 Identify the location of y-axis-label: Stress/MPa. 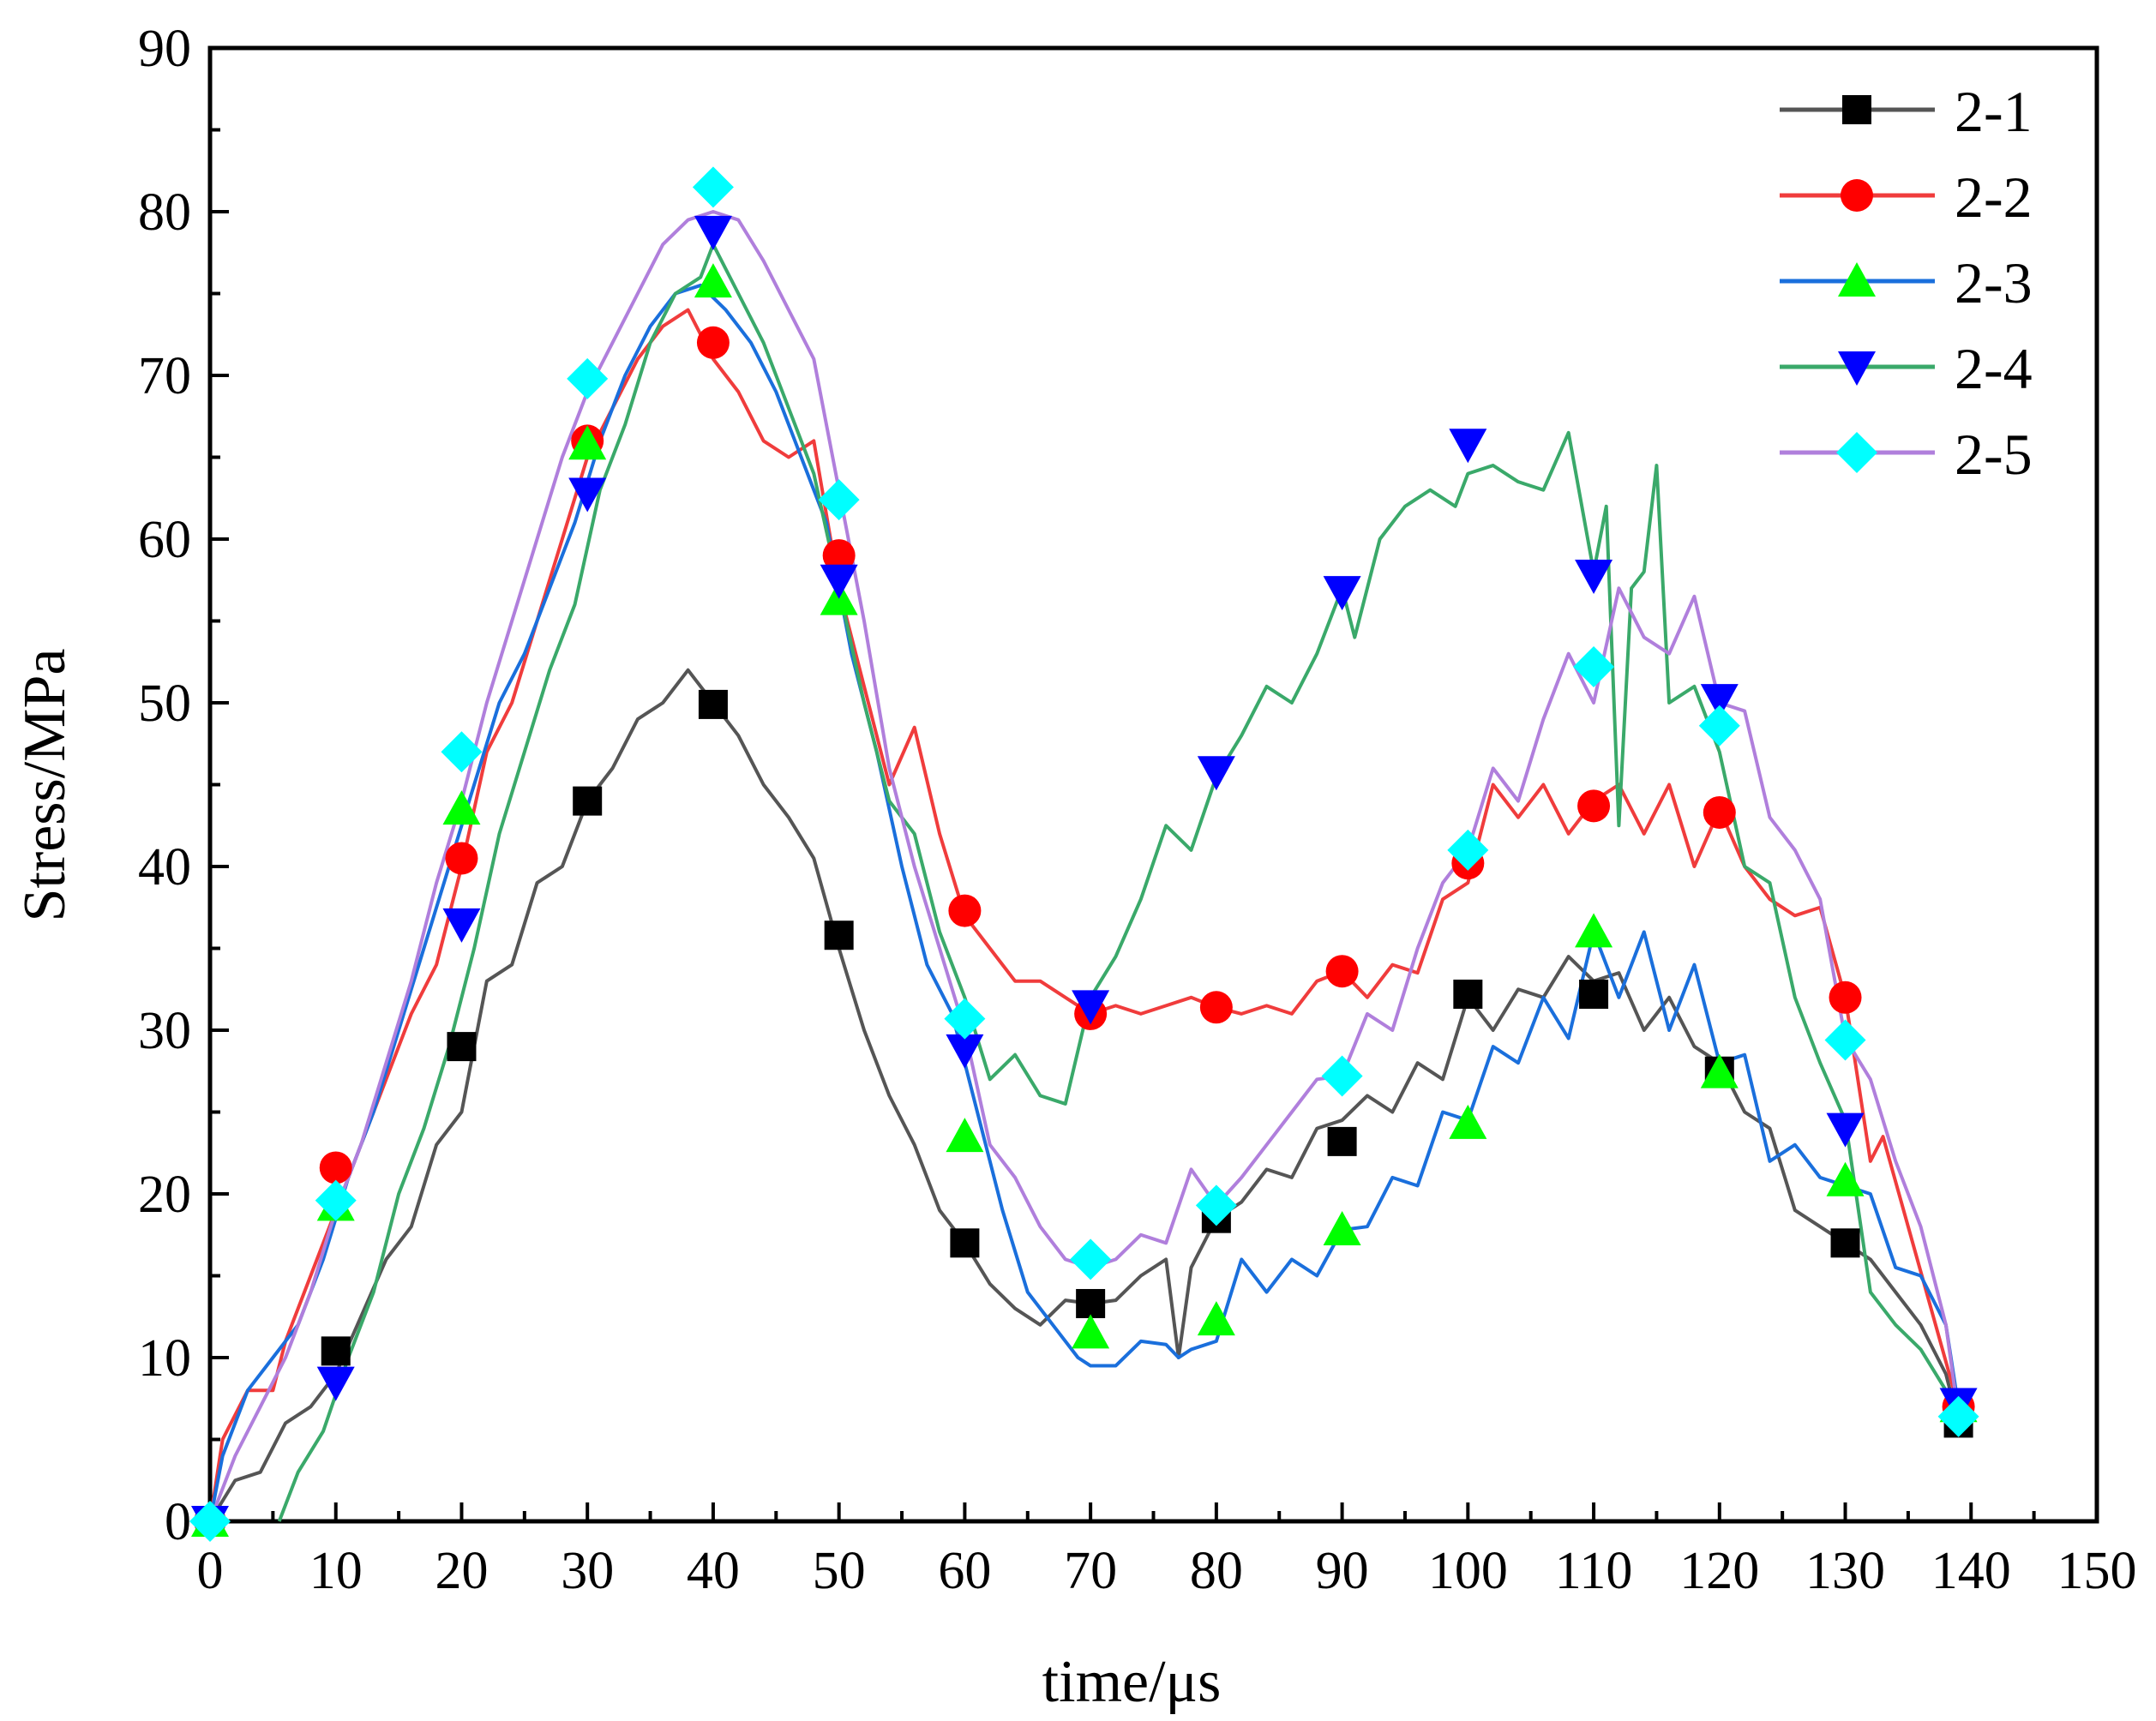
(45, 785).